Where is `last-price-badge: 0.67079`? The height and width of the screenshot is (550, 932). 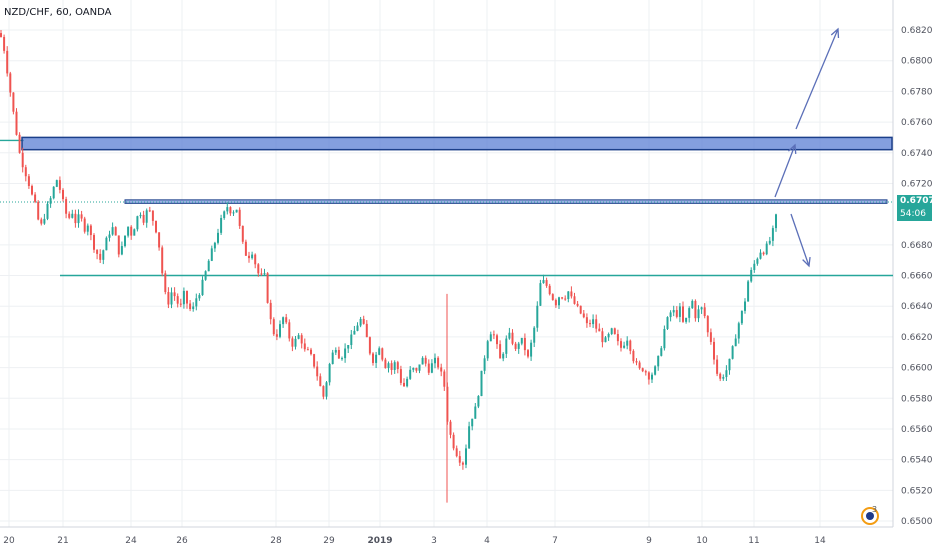 last-price-badge: 0.67079 is located at coordinates (914, 201).